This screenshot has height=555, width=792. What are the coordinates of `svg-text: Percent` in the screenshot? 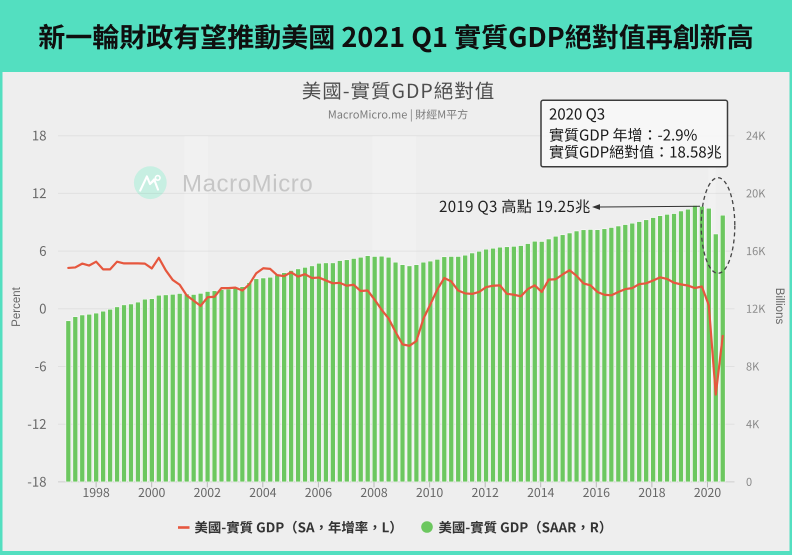 It's located at (17, 306).